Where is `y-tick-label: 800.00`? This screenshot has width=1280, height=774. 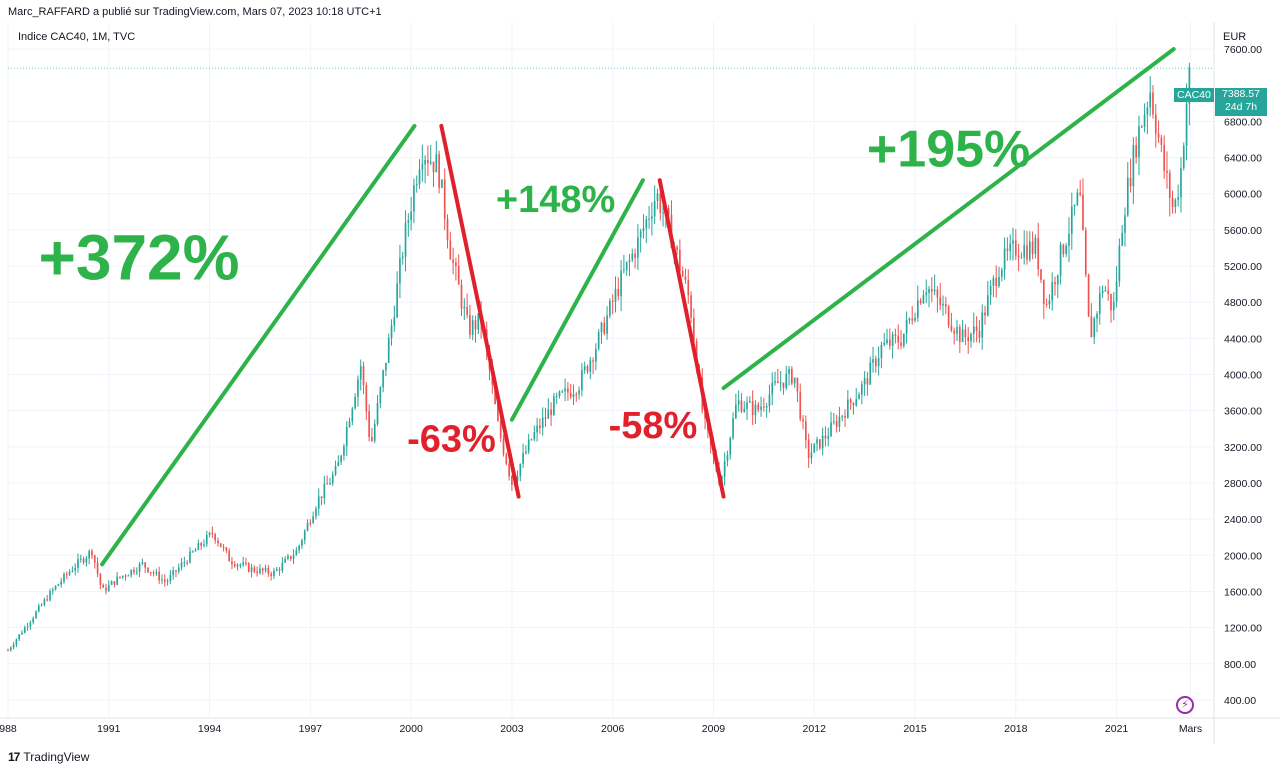
y-tick-label: 800.00 is located at coordinates (1240, 665).